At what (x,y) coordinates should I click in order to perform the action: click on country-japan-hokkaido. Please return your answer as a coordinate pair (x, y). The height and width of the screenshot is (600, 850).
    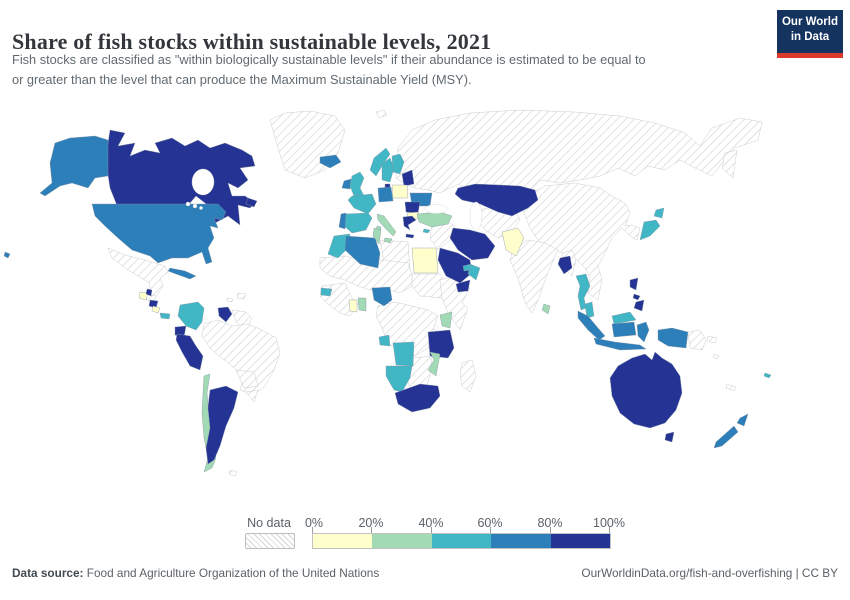
    Looking at the image, I should click on (659, 213).